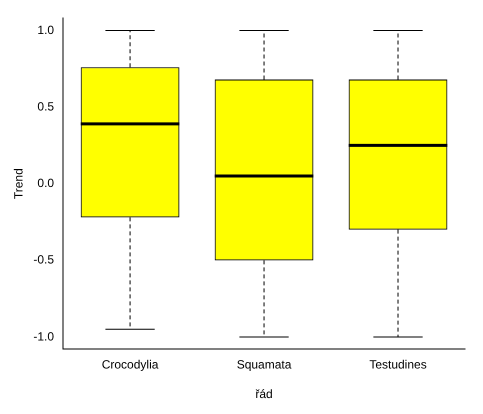 This screenshot has height=414, width=483. What do you see at coordinates (264, 365) in the screenshot?
I see `x-tick-label: Squamata` at bounding box center [264, 365].